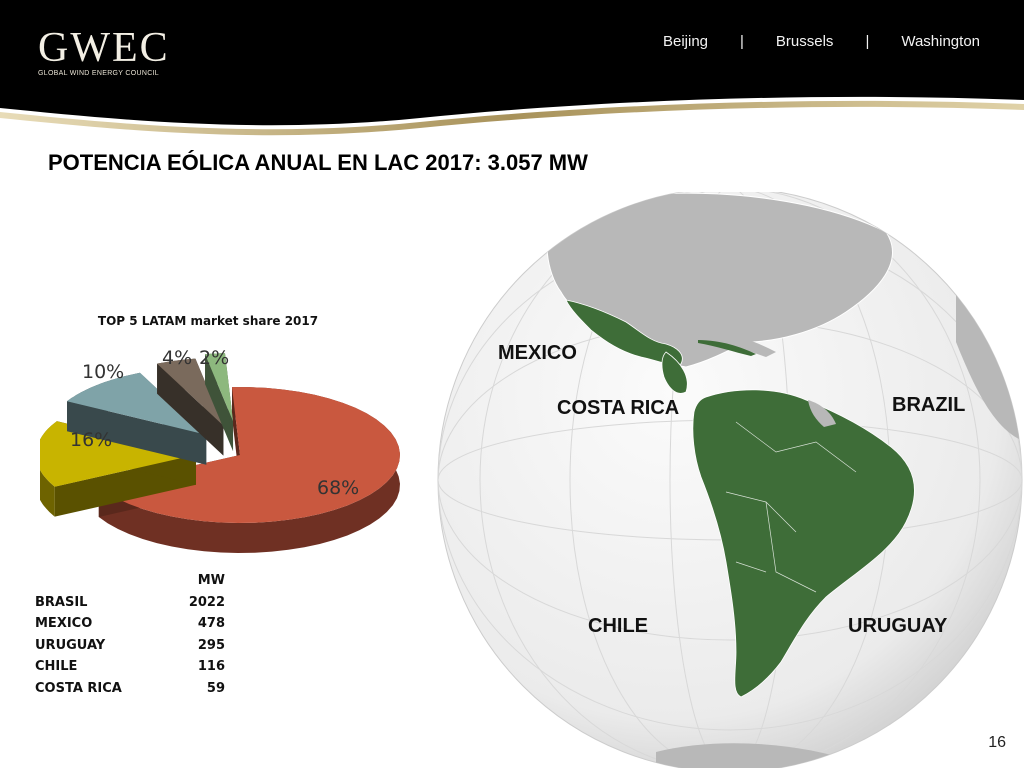 This screenshot has width=1024, height=773. Describe the element at coordinates (130, 603) in the screenshot. I see `table-row: BRASIL 2022` at that location.